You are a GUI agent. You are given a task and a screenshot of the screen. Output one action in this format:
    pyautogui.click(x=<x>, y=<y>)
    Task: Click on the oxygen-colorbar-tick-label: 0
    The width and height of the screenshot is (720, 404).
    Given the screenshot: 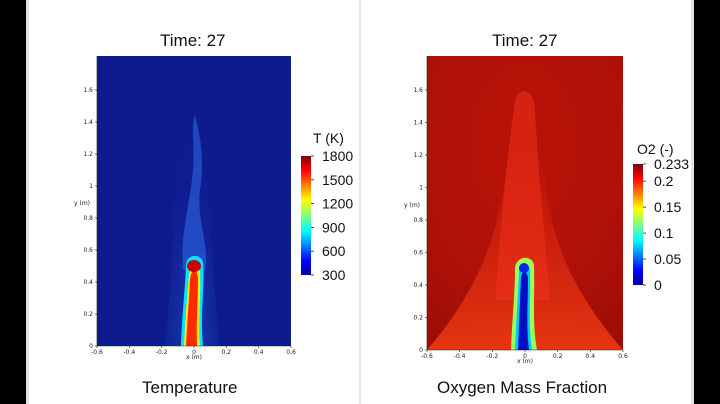 What is the action you would take?
    pyautogui.click(x=658, y=285)
    